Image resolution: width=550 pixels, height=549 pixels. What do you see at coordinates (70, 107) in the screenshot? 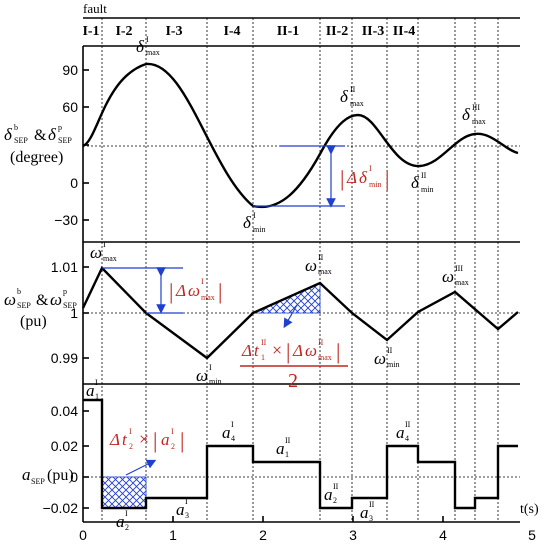
I see `y-tick-label: 60` at bounding box center [70, 107].